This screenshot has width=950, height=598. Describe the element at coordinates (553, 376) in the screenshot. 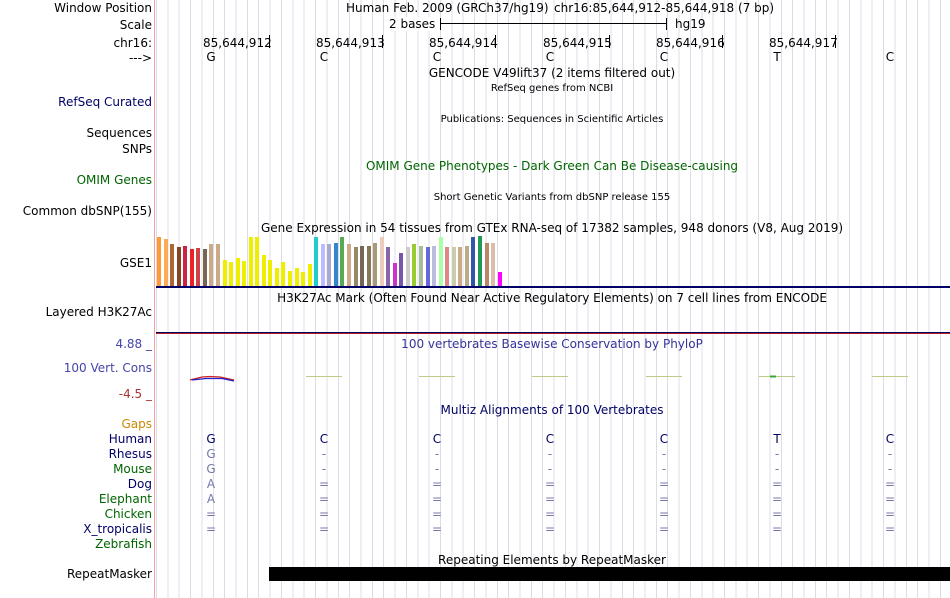

I see `phylop-conservation-plot` at that location.